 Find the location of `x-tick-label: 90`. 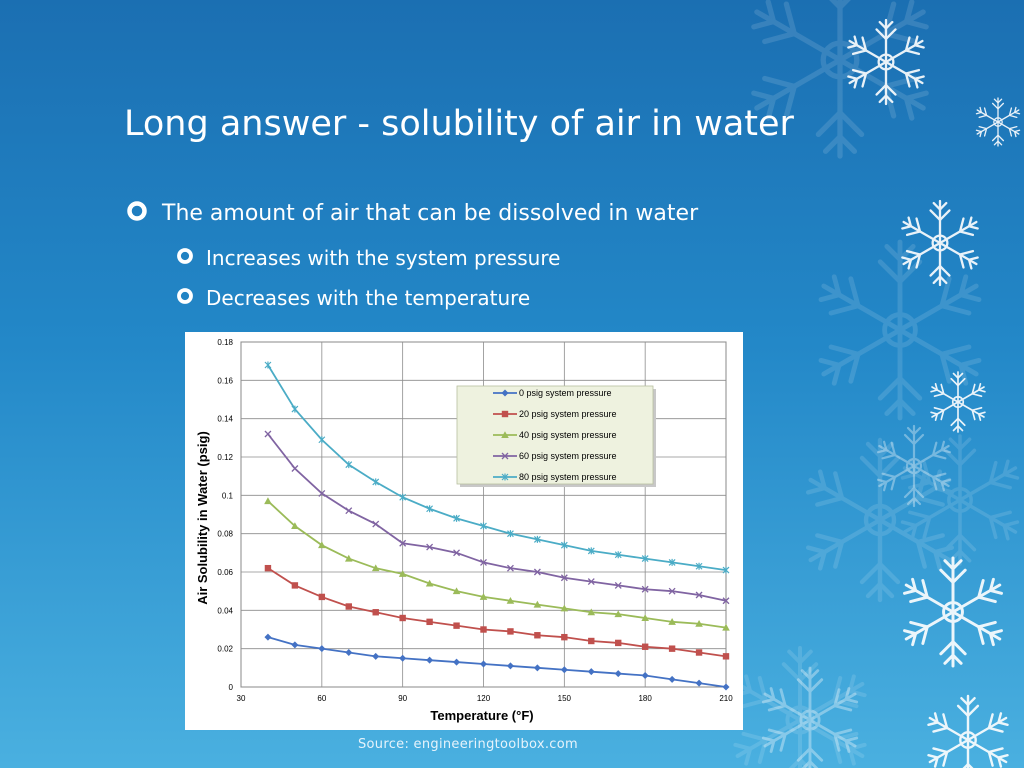

x-tick-label: 90 is located at coordinates (402, 698).